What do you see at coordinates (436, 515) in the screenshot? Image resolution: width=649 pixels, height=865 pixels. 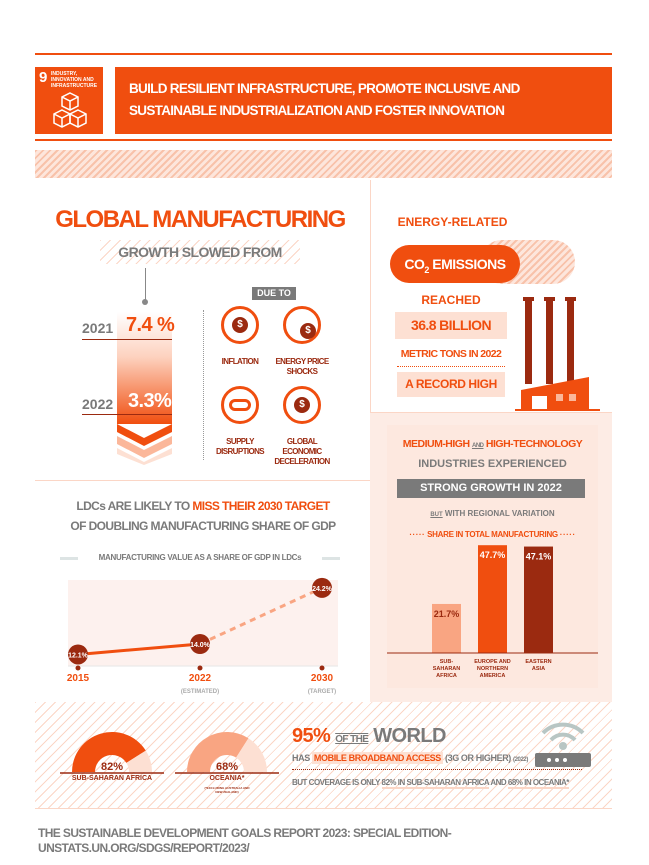 I see `but-word: BUT` at bounding box center [436, 515].